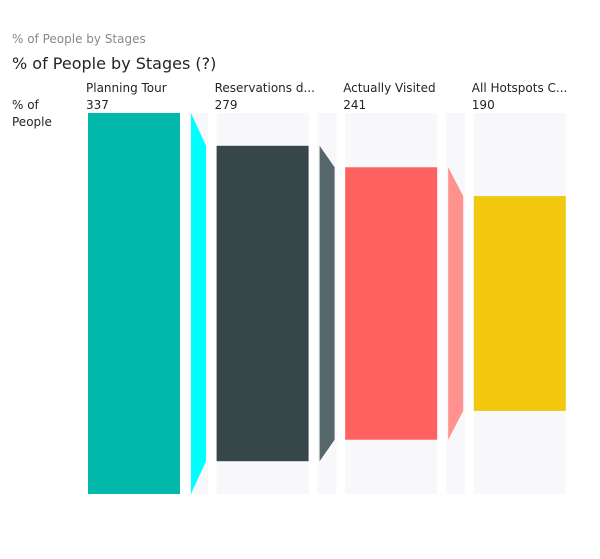 The height and width of the screenshot is (559, 600). Describe the element at coordinates (389, 88) in the screenshot. I see `stage-label: Actually Visited` at that location.